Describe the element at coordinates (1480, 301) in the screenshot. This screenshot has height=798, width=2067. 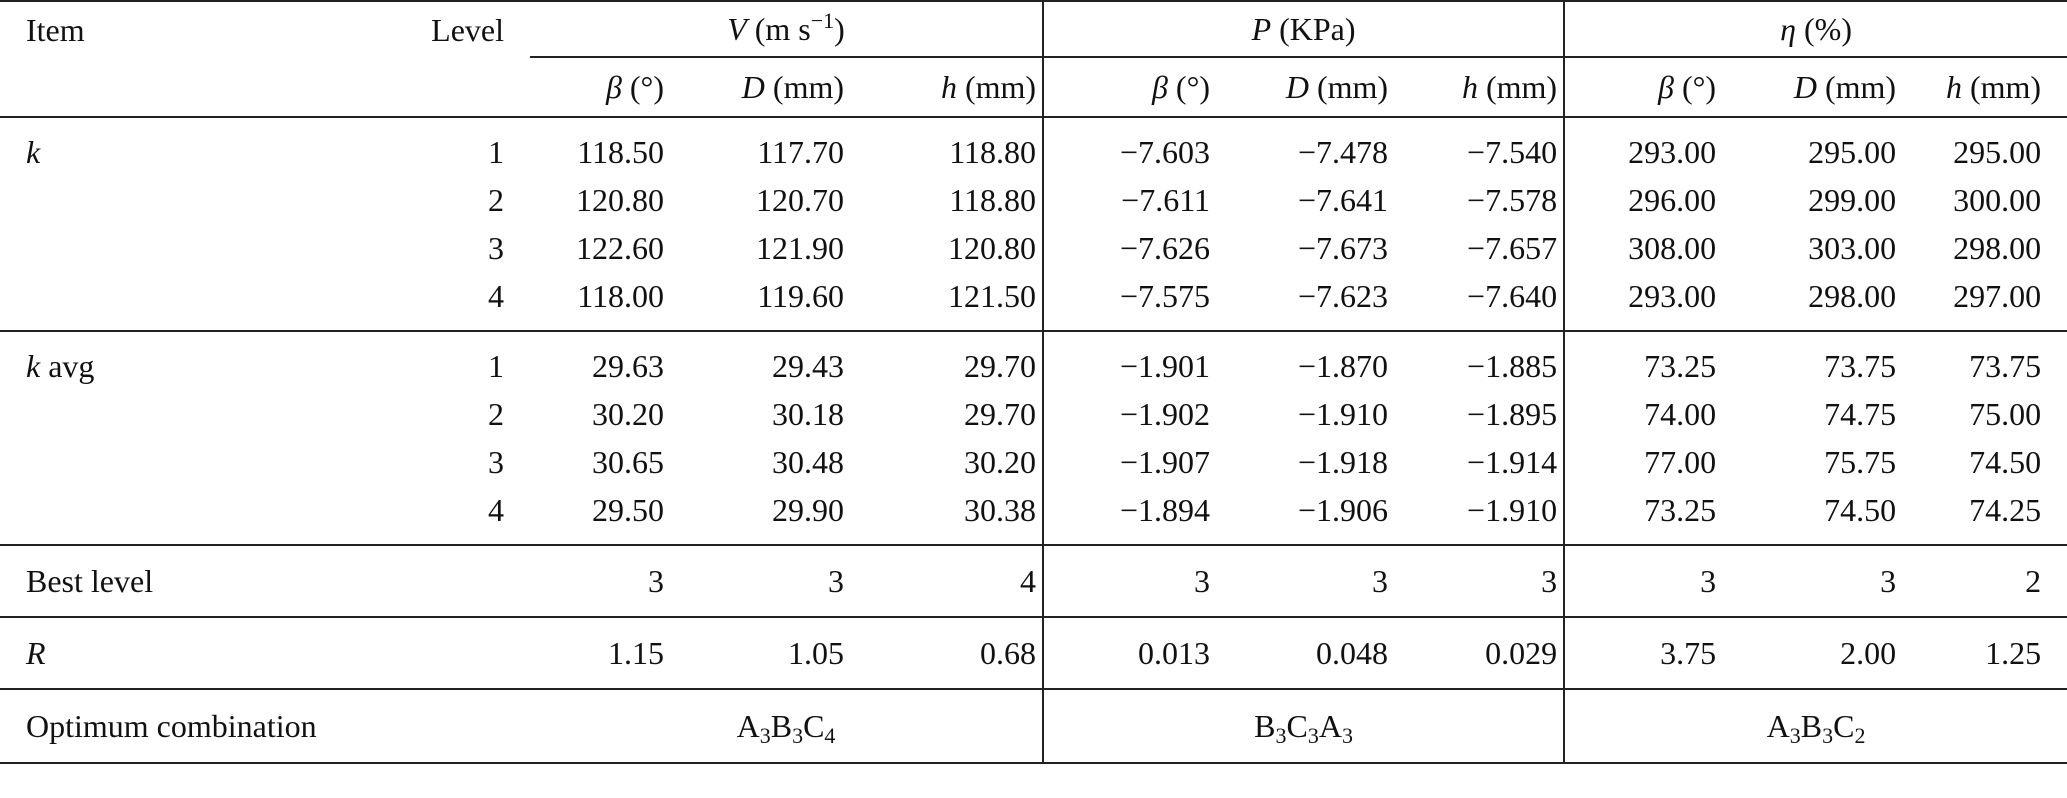
I see `value-cell: −7.640` at that location.